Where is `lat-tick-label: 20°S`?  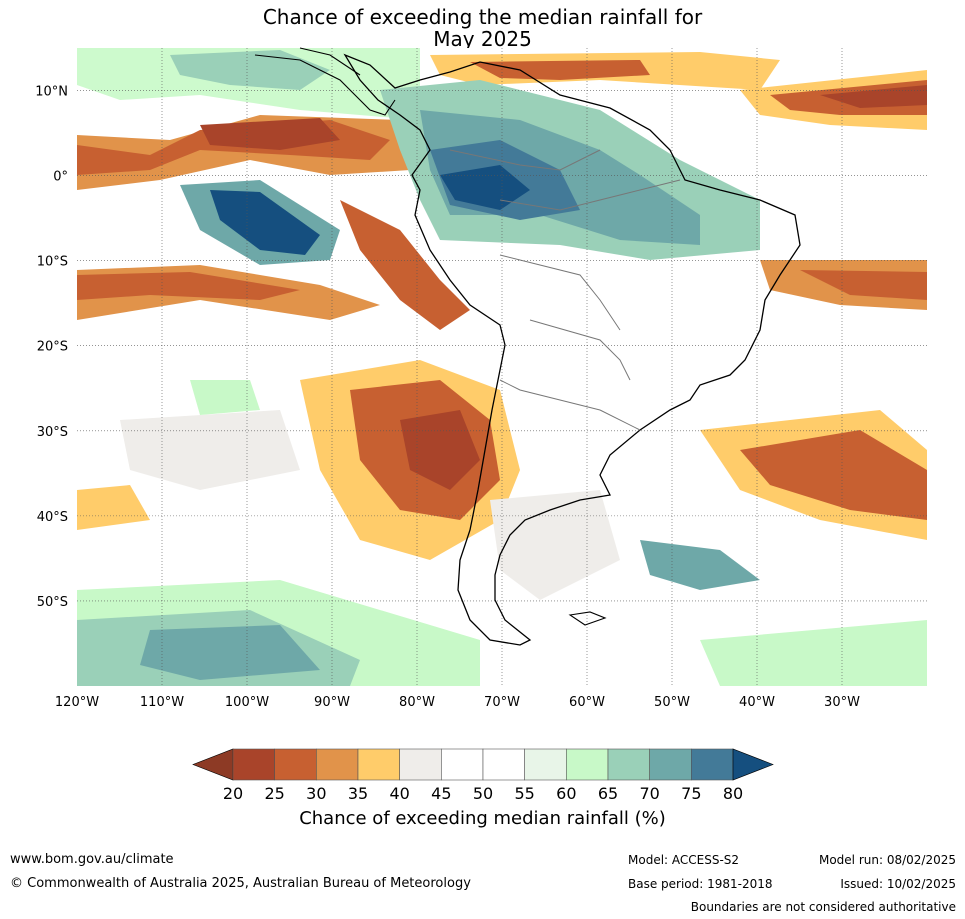
lat-tick-label: 20°S is located at coordinates (52, 347).